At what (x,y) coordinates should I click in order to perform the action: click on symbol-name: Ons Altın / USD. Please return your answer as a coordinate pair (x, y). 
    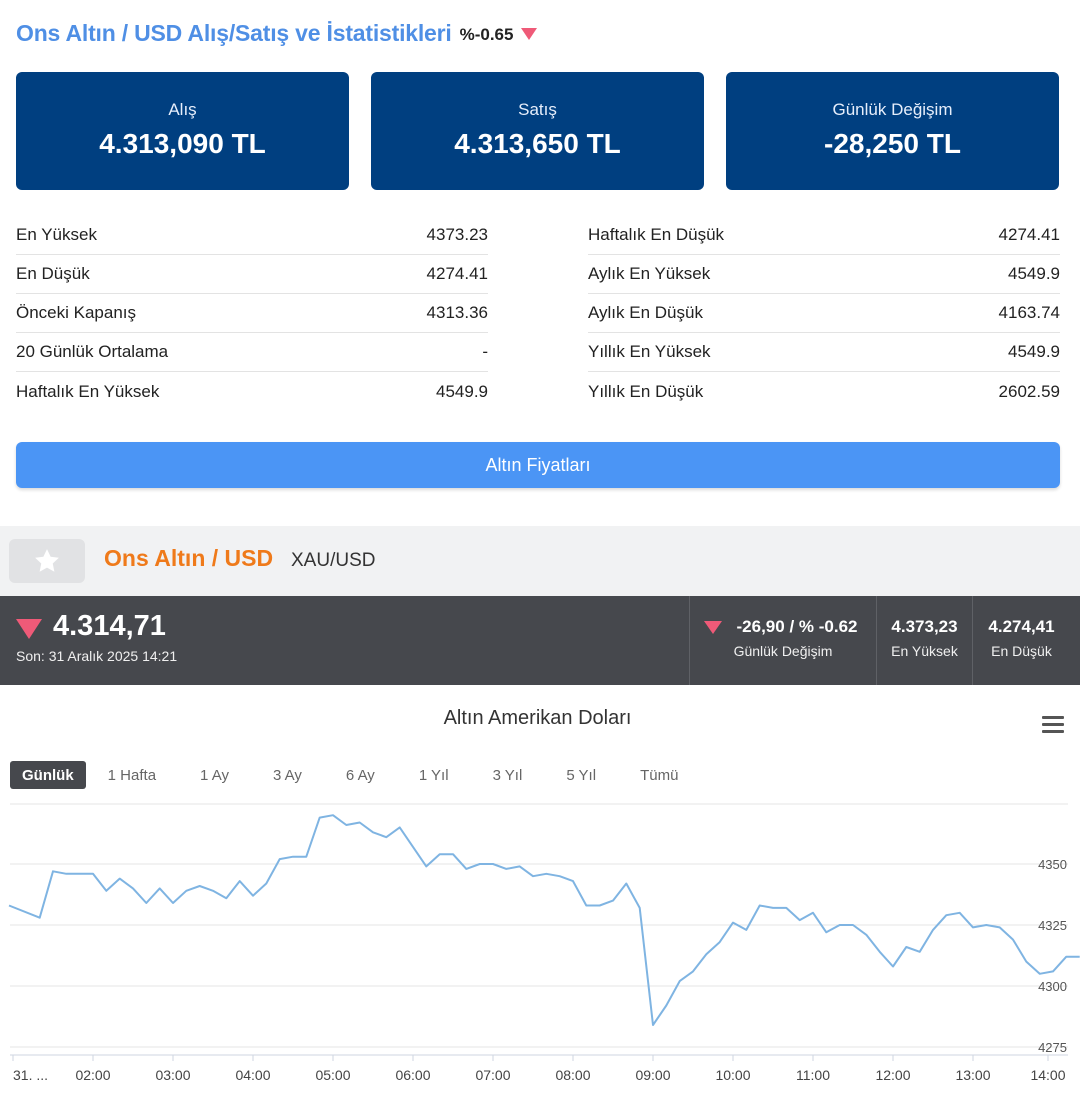
    Looking at the image, I should click on (189, 558).